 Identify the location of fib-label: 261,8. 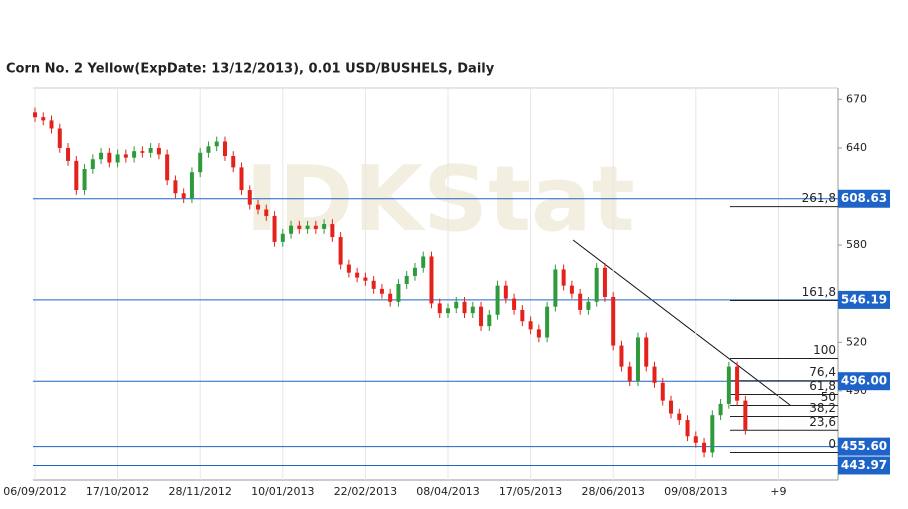
(819, 198).